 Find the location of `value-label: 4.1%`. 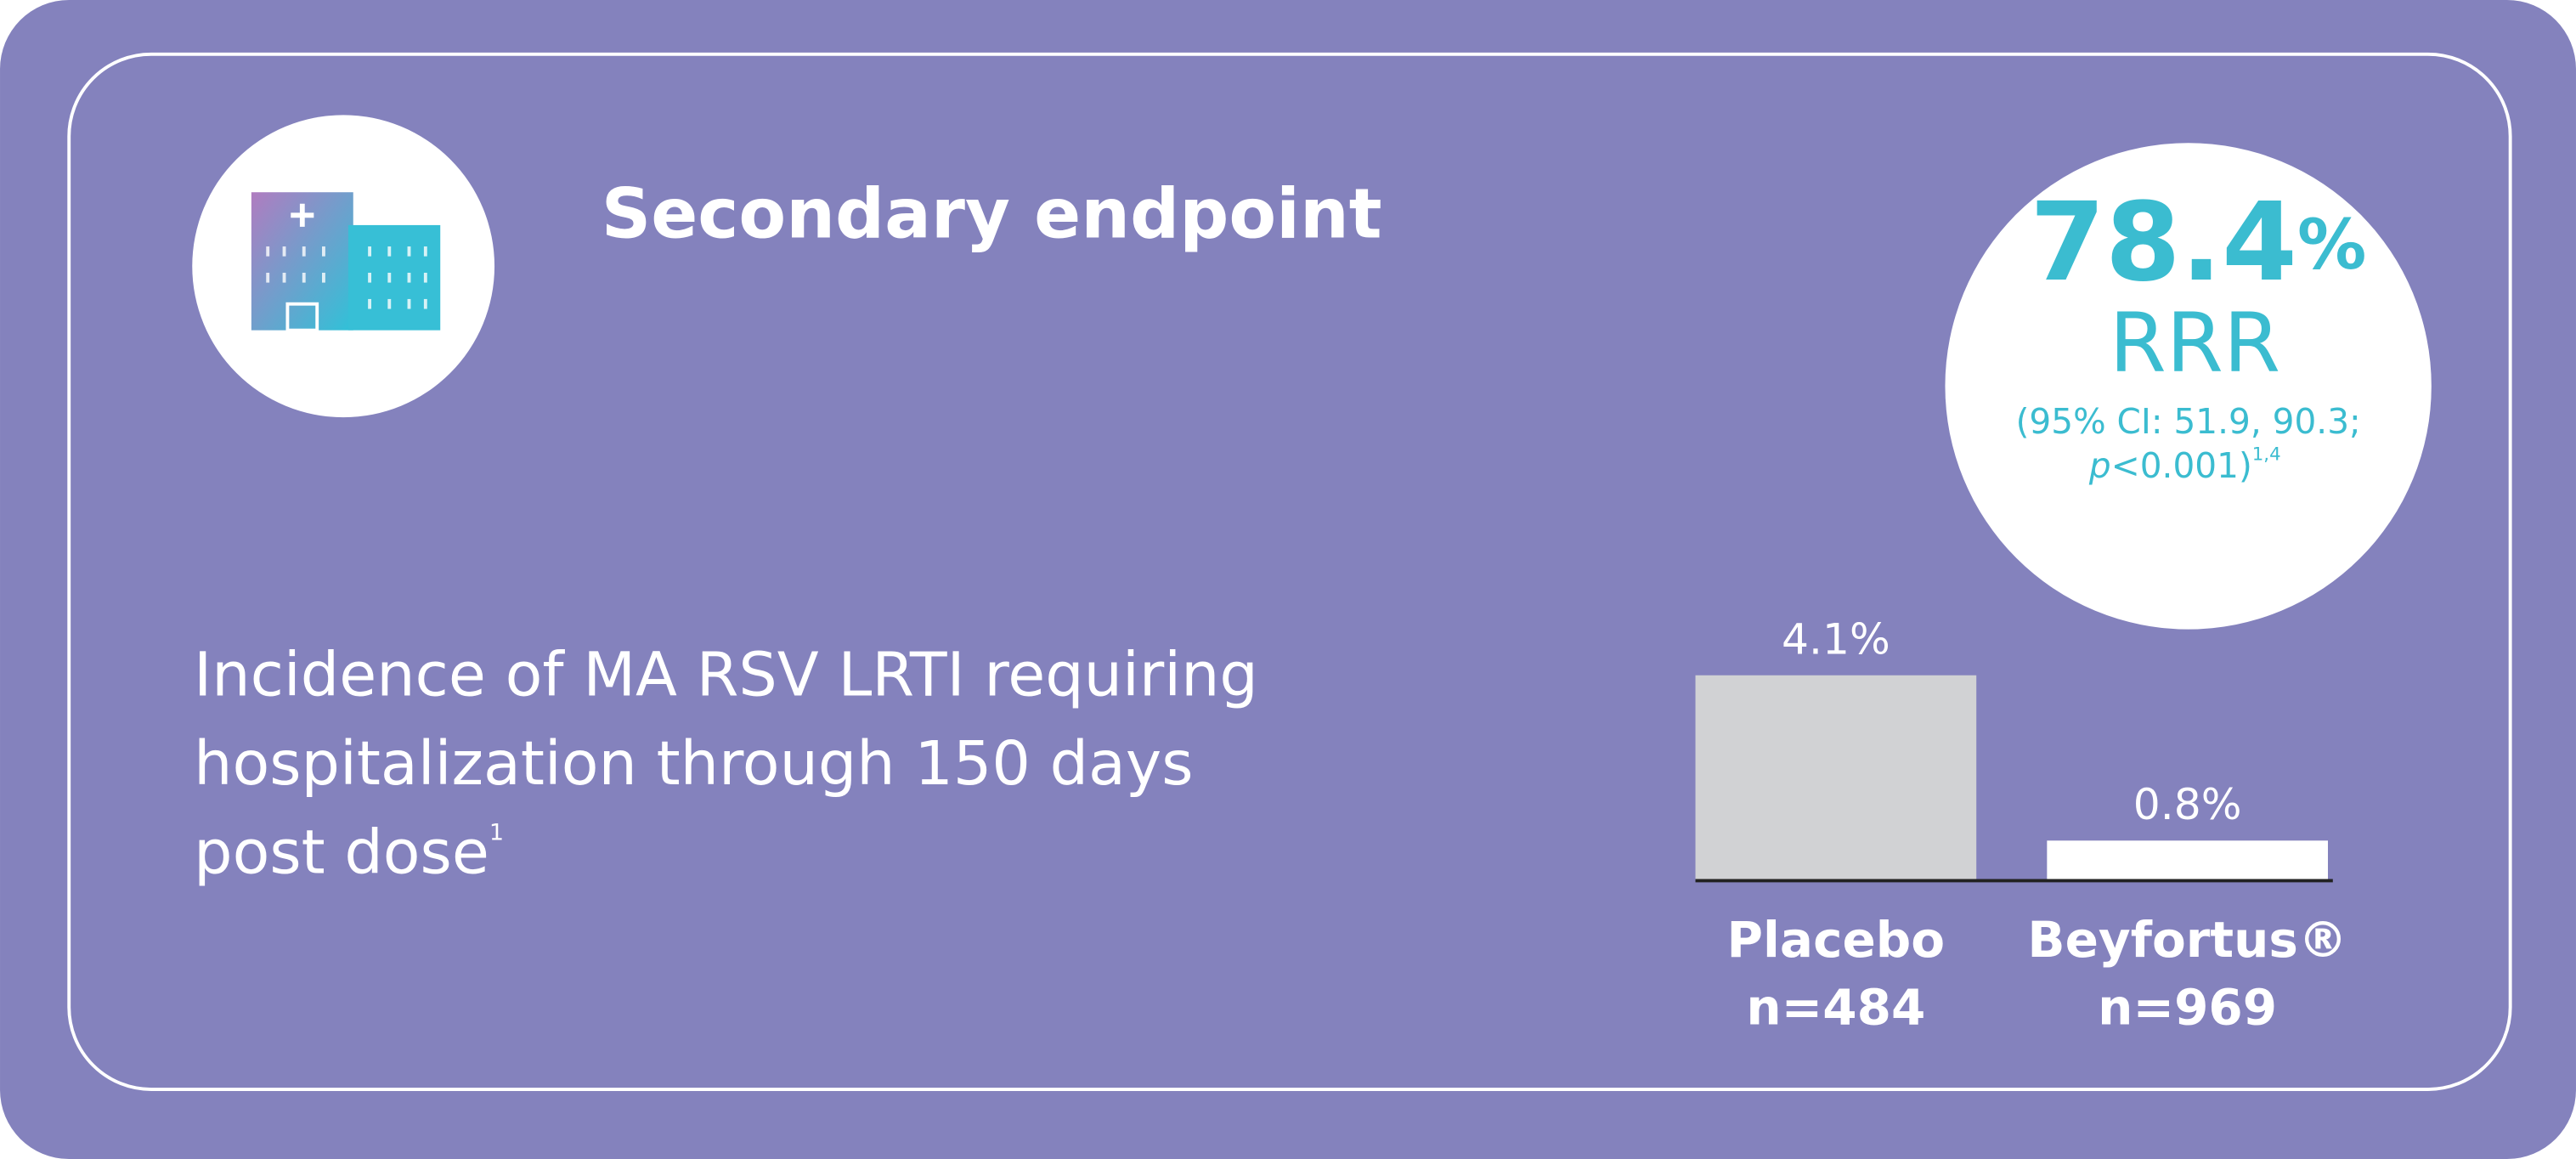

value-label: 4.1% is located at coordinates (1836, 639).